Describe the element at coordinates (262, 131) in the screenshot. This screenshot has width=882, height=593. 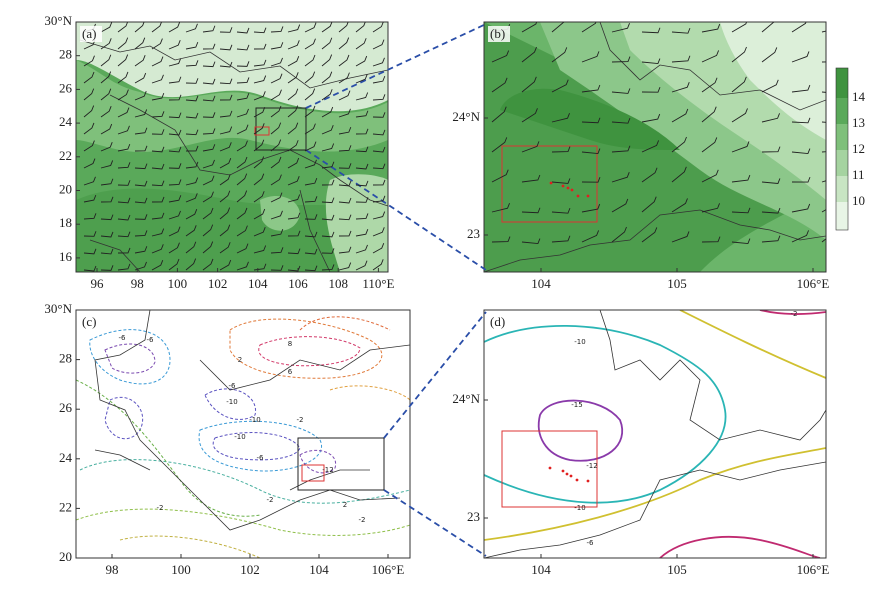
I see `target-box` at that location.